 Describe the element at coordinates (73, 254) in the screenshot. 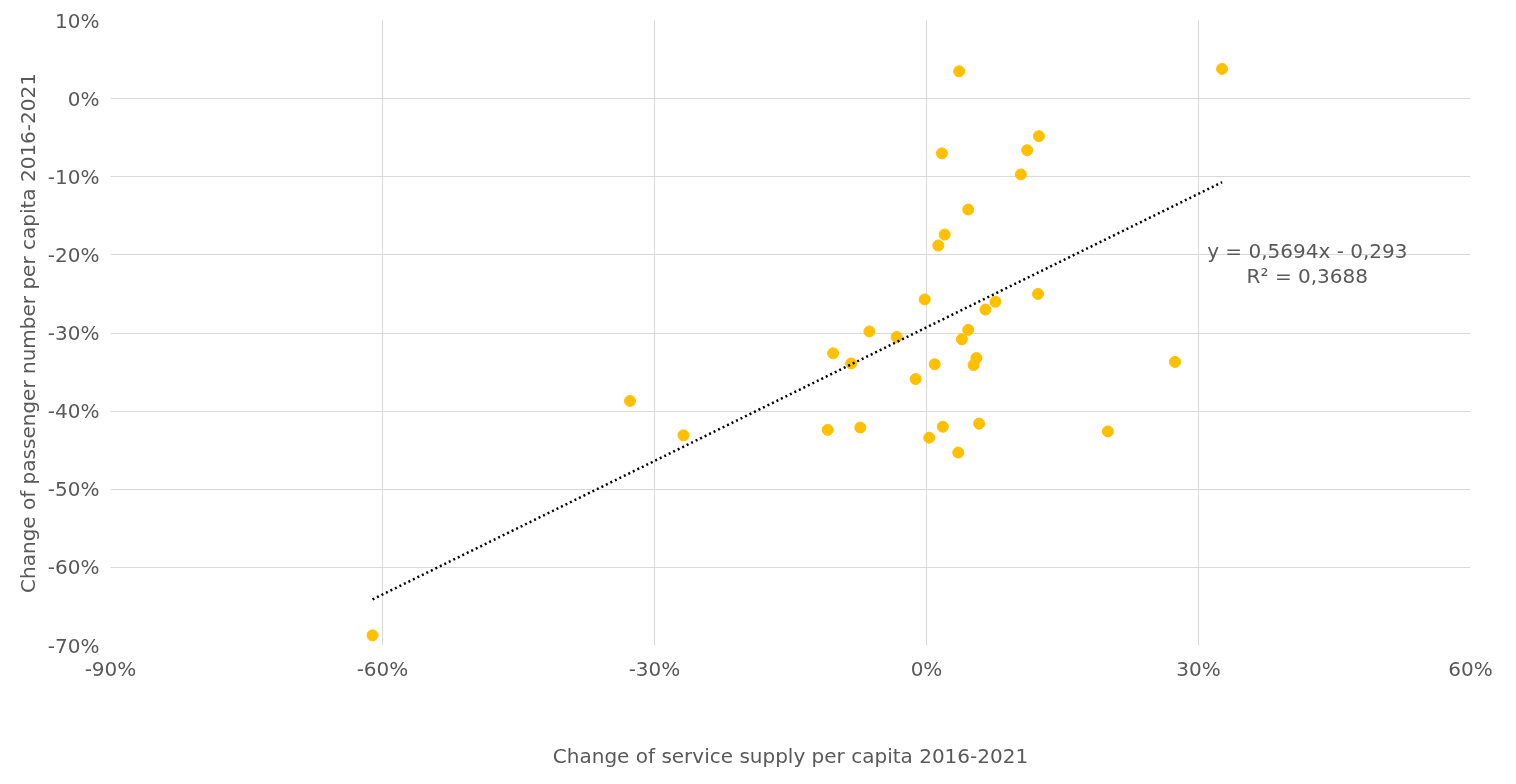

I see `y-tick-label: -20%` at that location.